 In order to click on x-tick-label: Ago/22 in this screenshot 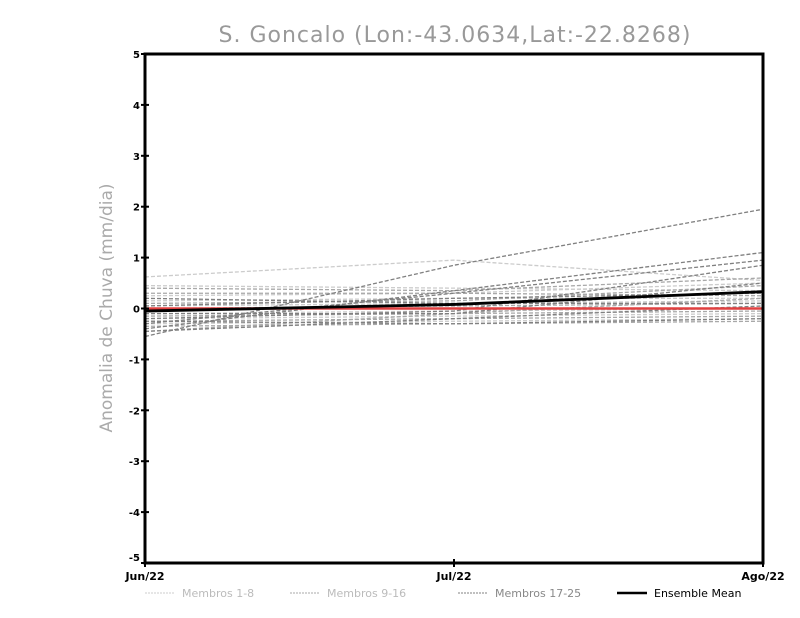, I will do `click(762, 576)`.